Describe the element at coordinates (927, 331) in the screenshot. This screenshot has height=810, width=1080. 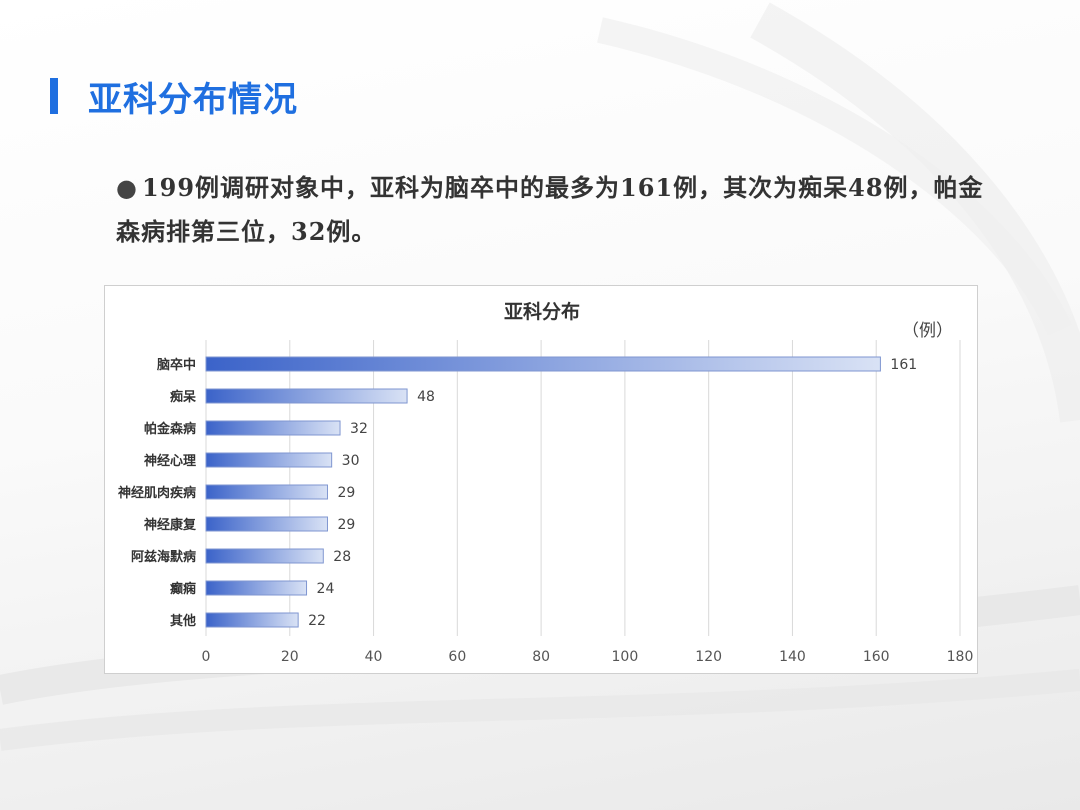
I see `unit-label: （例）` at that location.